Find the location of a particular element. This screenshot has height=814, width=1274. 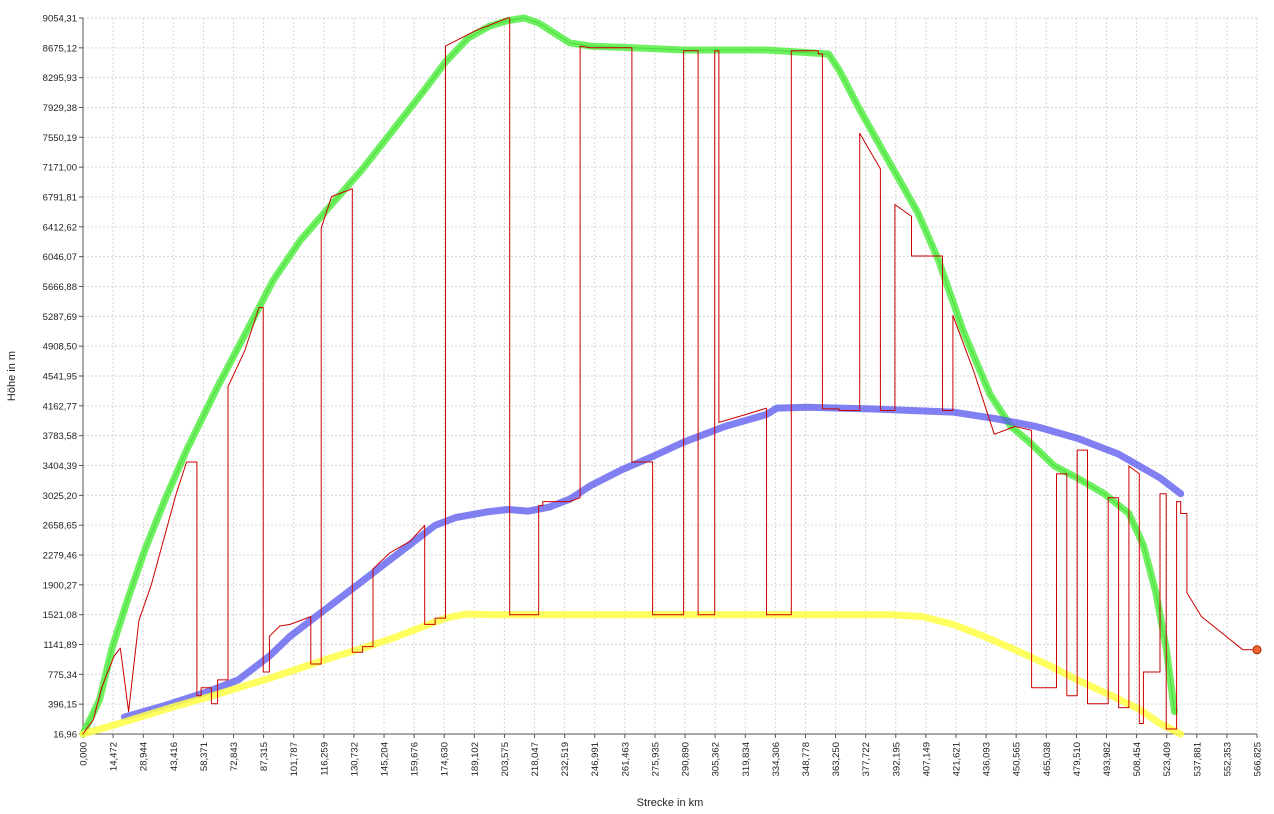

x-tick-label: 275,935 is located at coordinates (655, 759).